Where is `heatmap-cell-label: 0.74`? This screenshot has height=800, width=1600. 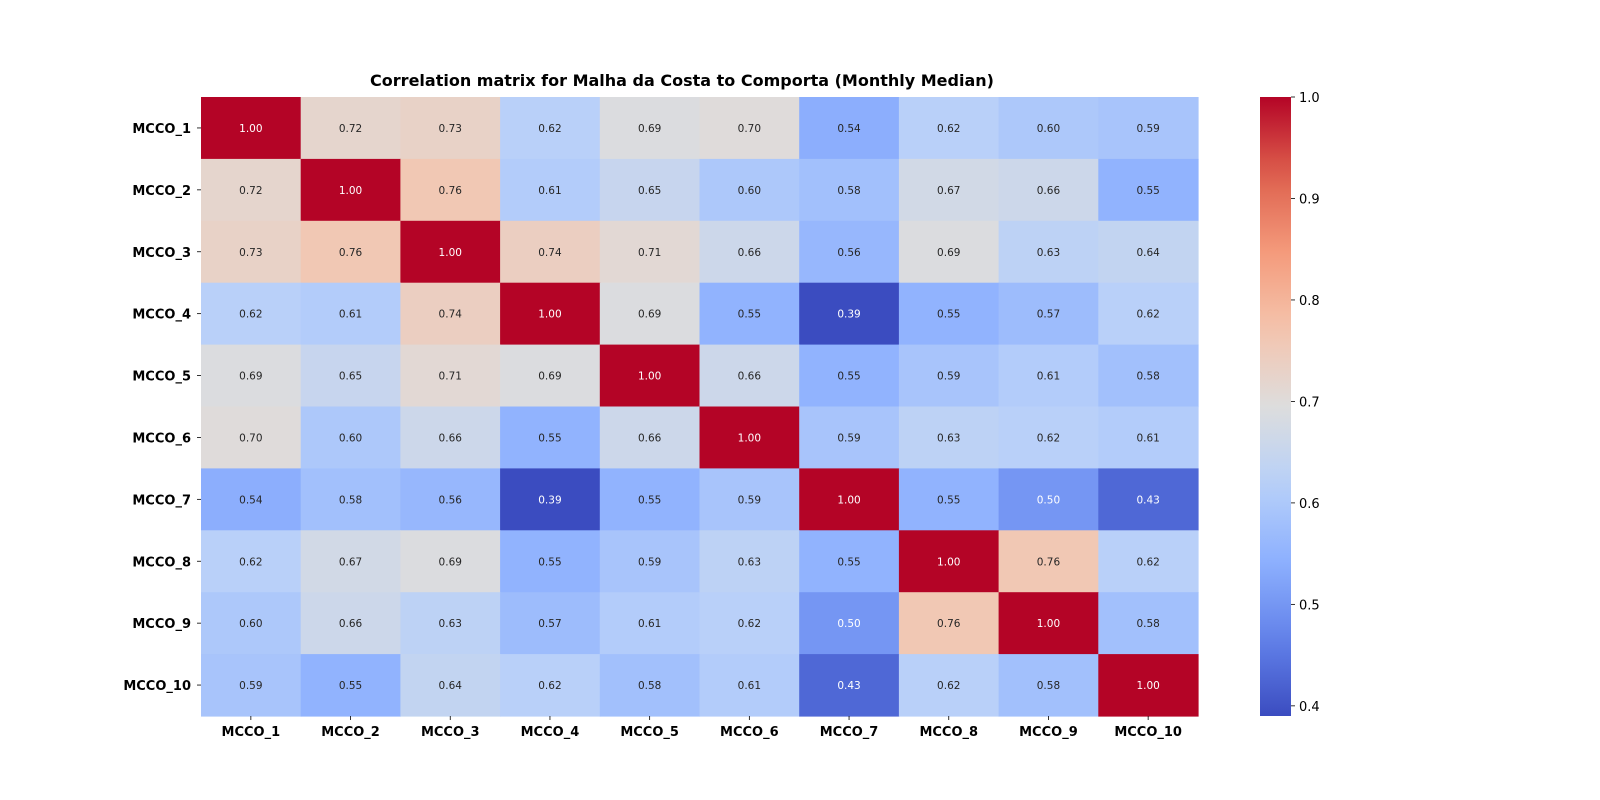 heatmap-cell-label: 0.74 is located at coordinates (451, 315).